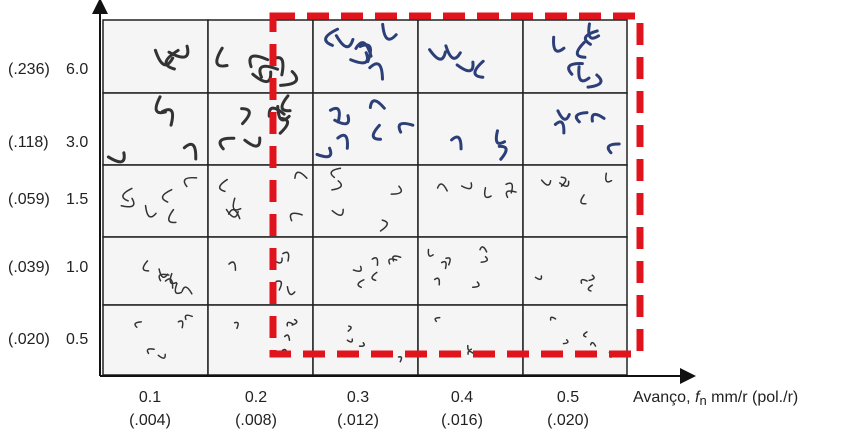 This screenshot has width=847, height=434. What do you see at coordinates (462, 420) in the screenshot?
I see `column-imperial-label: (.016)` at bounding box center [462, 420].